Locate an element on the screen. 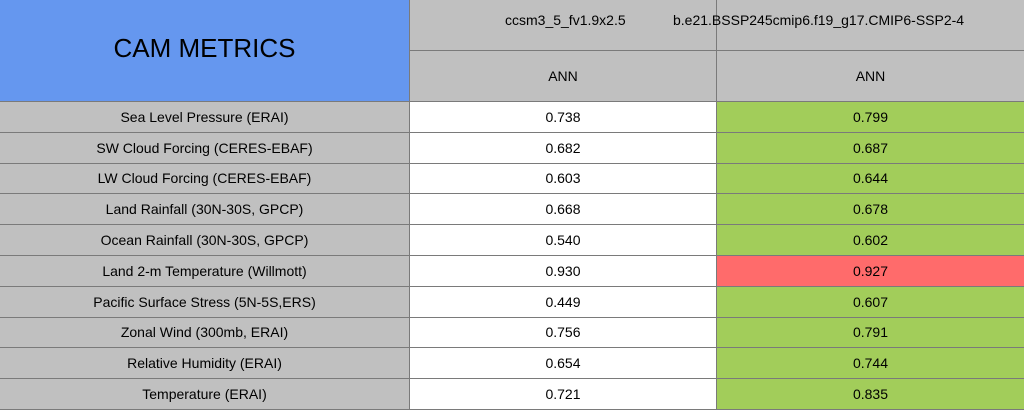 This screenshot has height=410, width=1024. metric-name: Pacific Surface Stress (5N-5S,ERS) is located at coordinates (205, 302).